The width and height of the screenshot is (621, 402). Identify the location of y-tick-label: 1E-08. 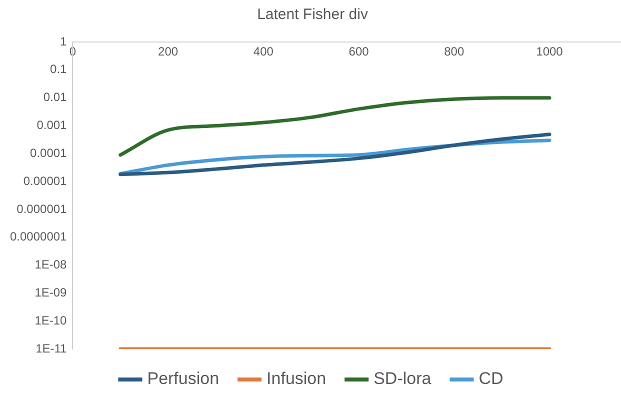
(51, 265).